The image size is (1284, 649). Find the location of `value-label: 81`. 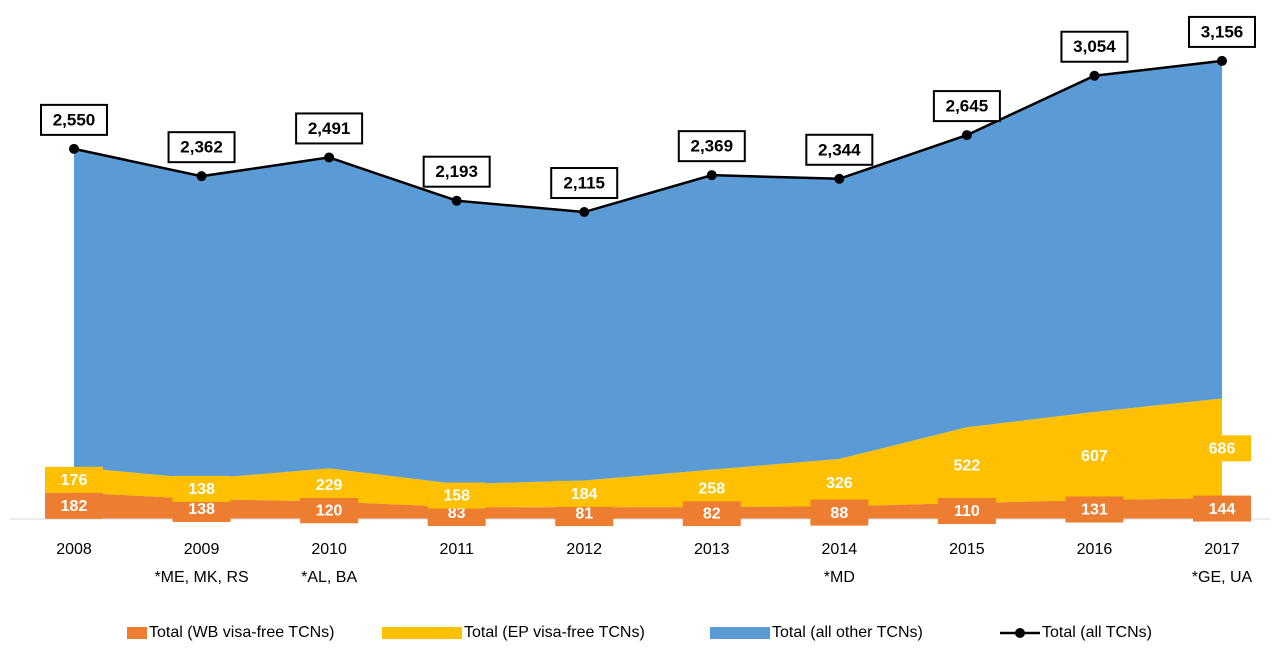

value-label: 81 is located at coordinates (584, 513).